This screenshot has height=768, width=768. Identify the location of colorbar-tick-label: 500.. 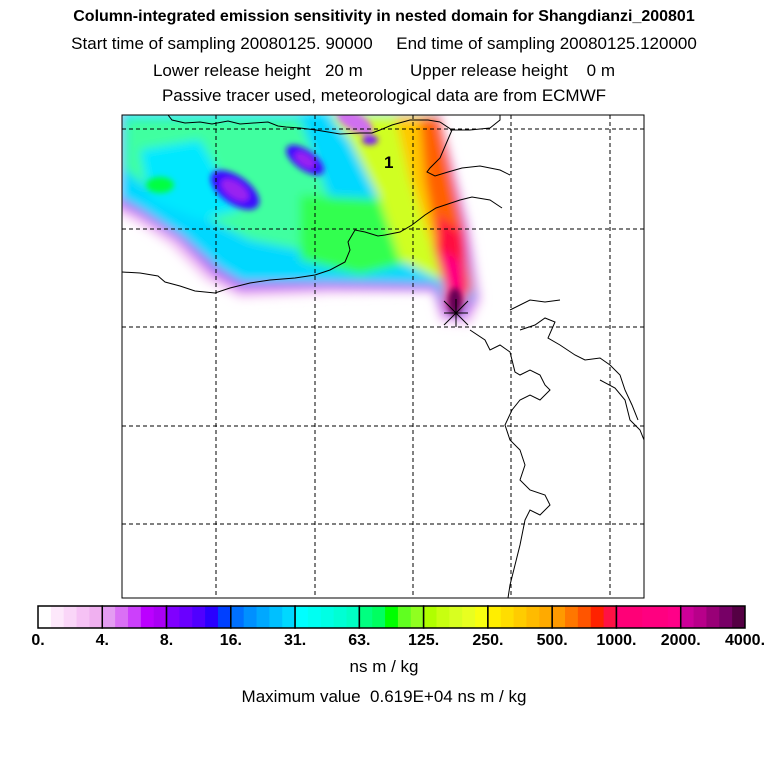
(552, 640).